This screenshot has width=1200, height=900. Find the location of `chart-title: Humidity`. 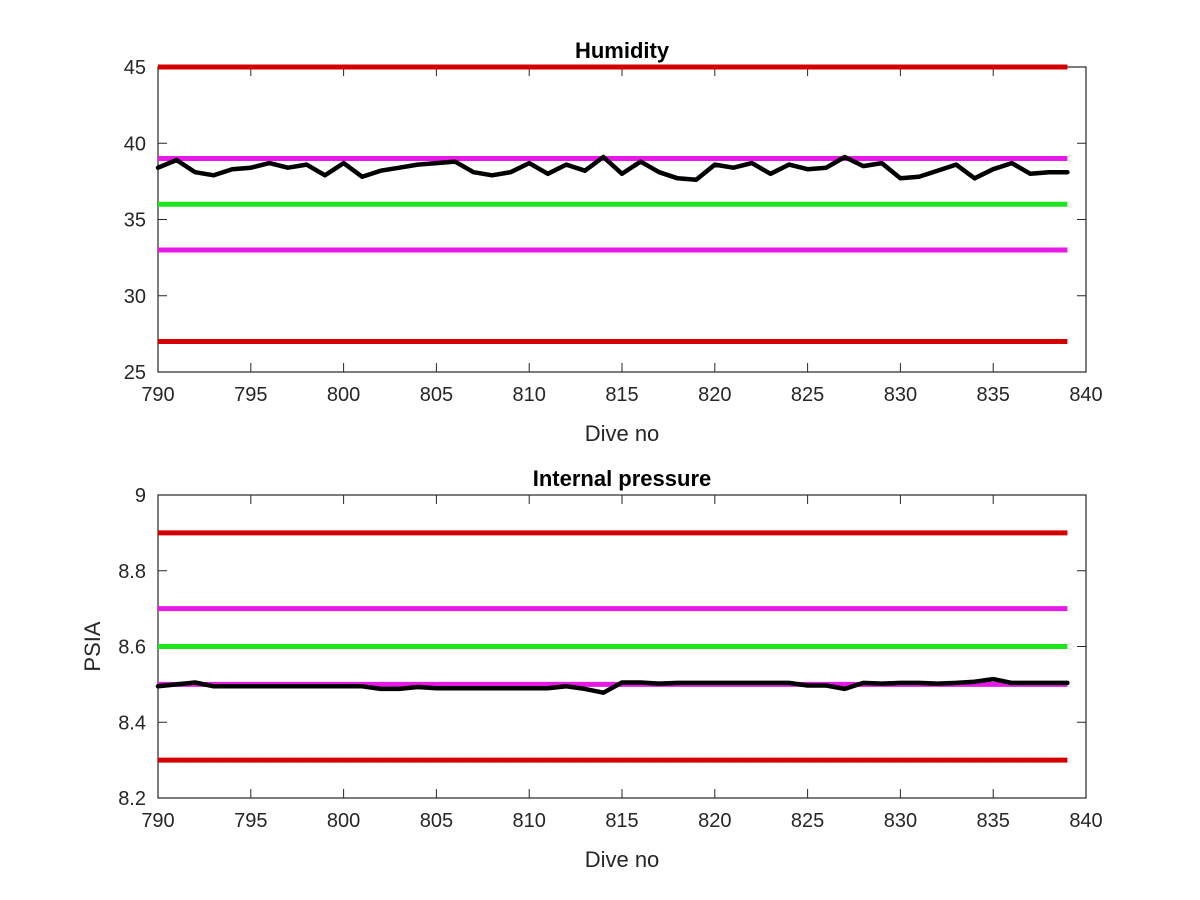

chart-title: Humidity is located at coordinates (622, 50).